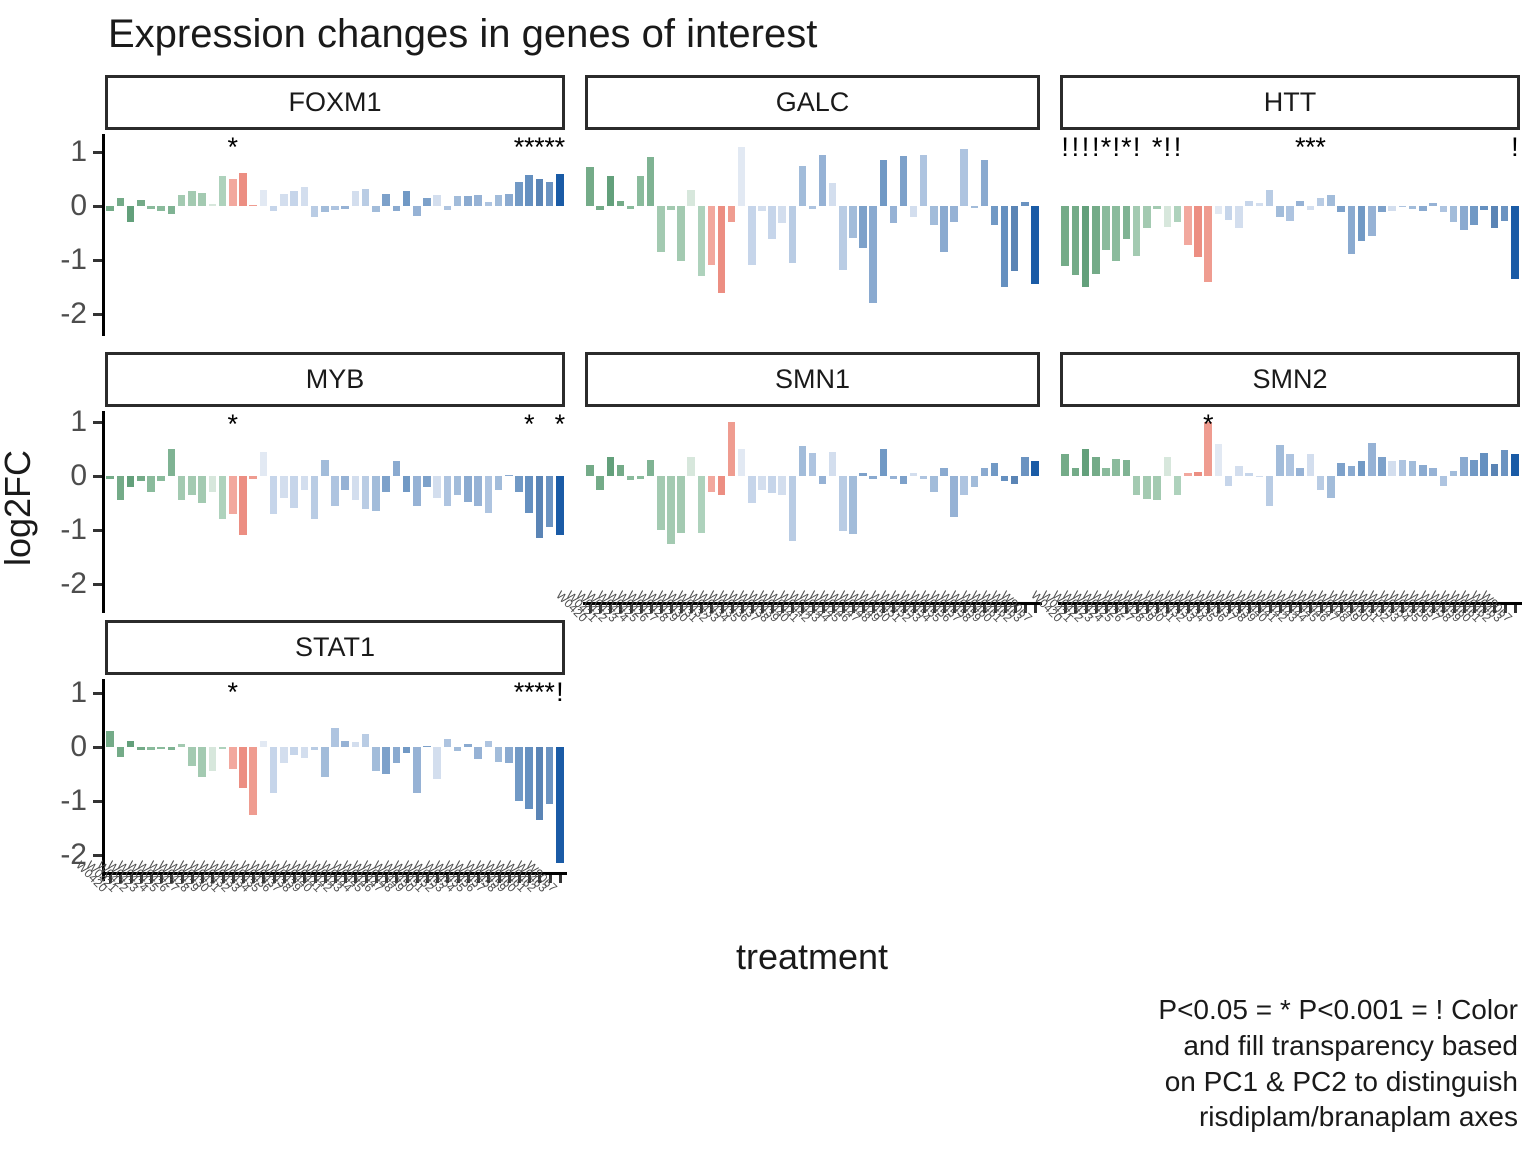 The width and height of the screenshot is (1536, 1152). I want to click on x-axis-title: treatment, so click(812, 956).